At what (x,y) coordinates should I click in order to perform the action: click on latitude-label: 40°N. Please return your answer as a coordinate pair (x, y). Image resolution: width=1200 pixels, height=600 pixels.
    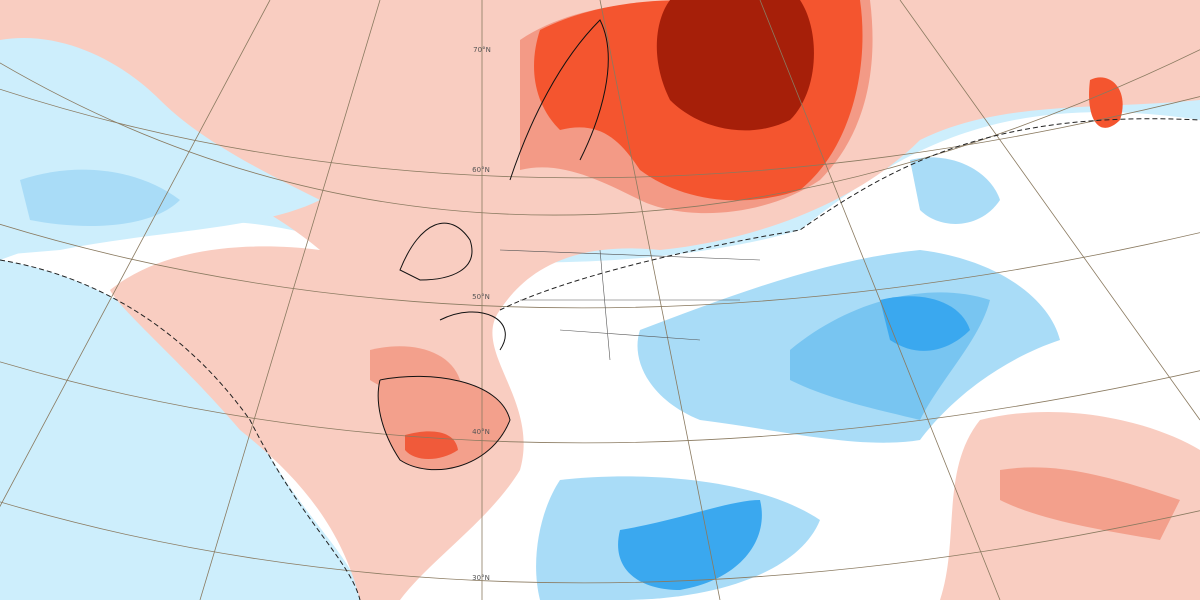
    Looking at the image, I should click on (481, 432).